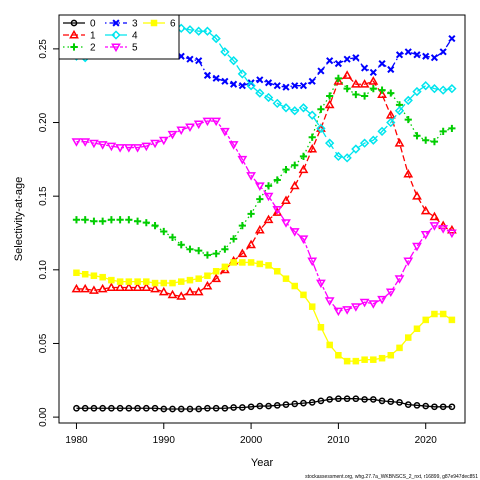 The height and width of the screenshot is (480, 480). Describe the element at coordinates (190, 409) in the screenshot. I see `data-point-0-1993` at that location.